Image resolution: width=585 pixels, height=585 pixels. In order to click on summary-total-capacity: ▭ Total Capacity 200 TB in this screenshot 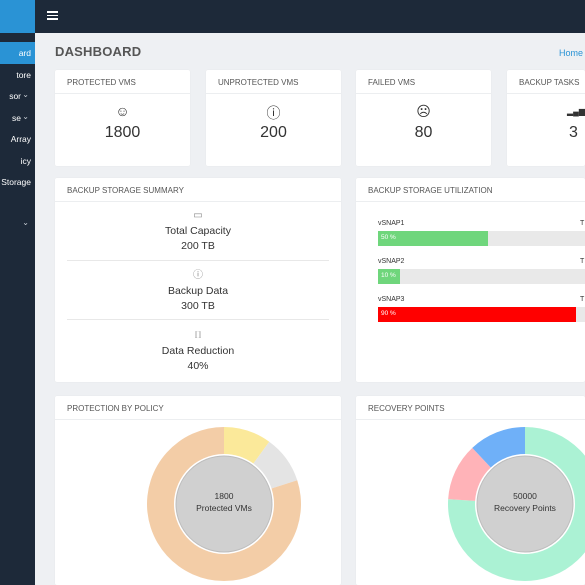, I will do `click(198, 230)`.